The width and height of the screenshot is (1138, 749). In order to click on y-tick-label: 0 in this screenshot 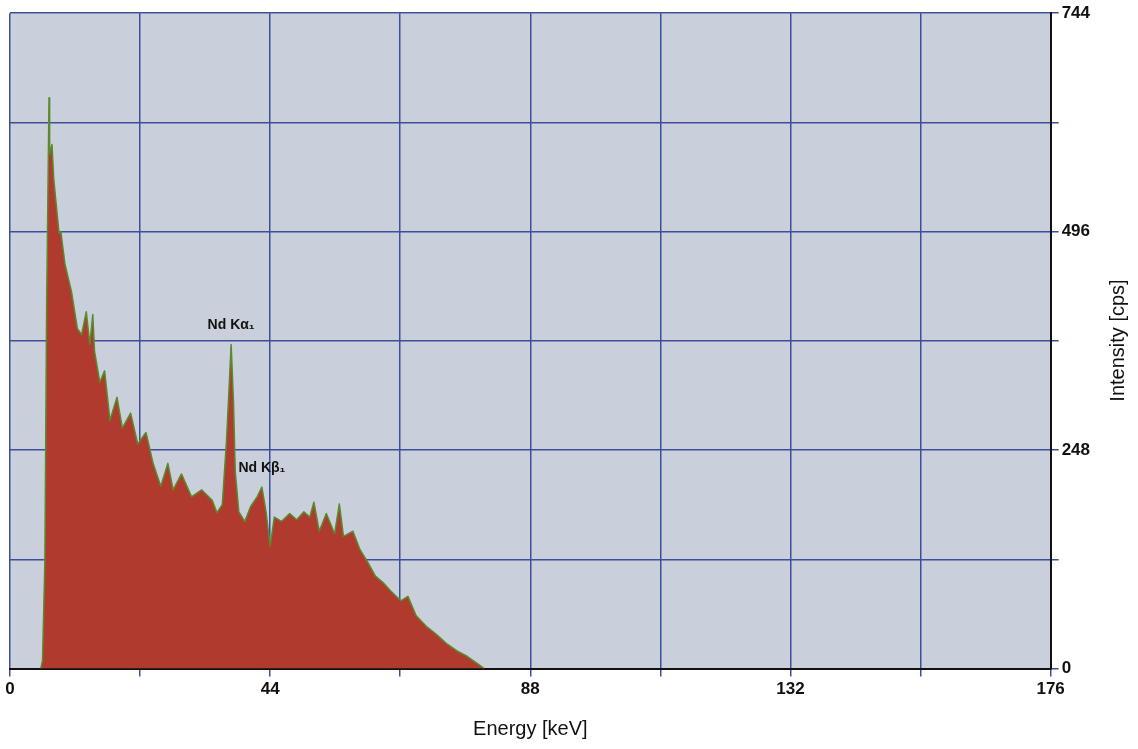, I will do `click(1066, 668)`.